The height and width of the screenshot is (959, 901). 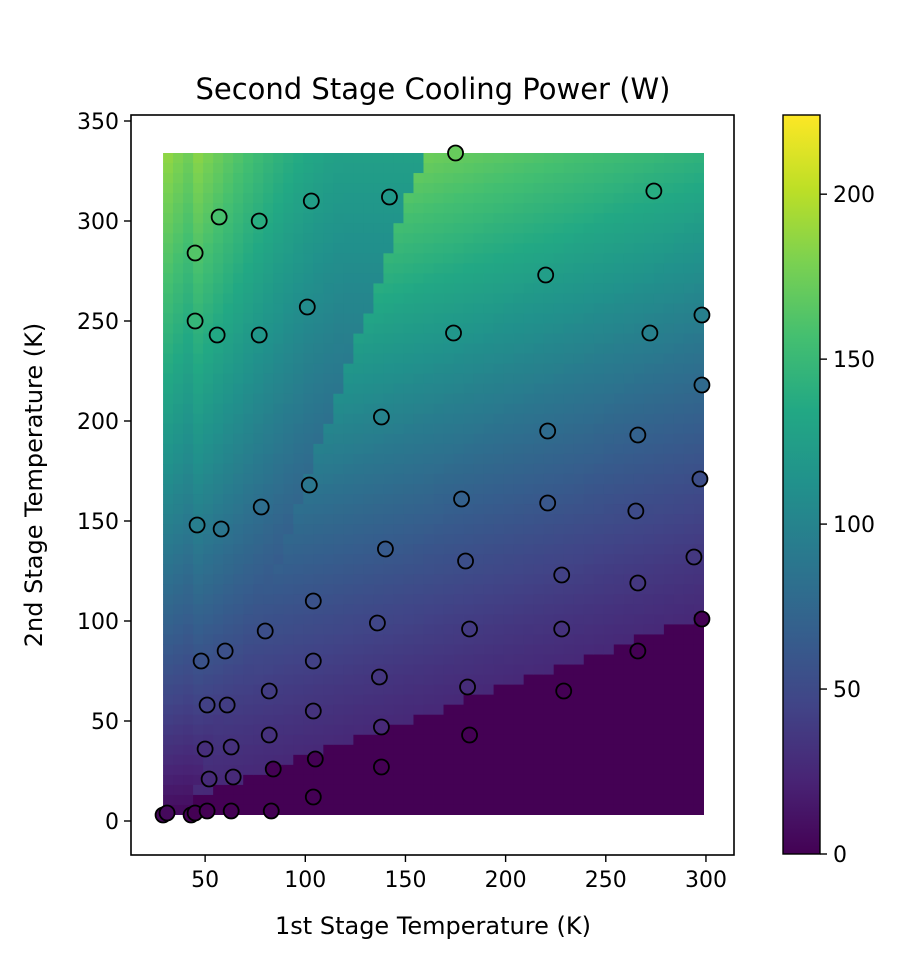 I want to click on y-tick-label: 50, so click(x=105, y=722).